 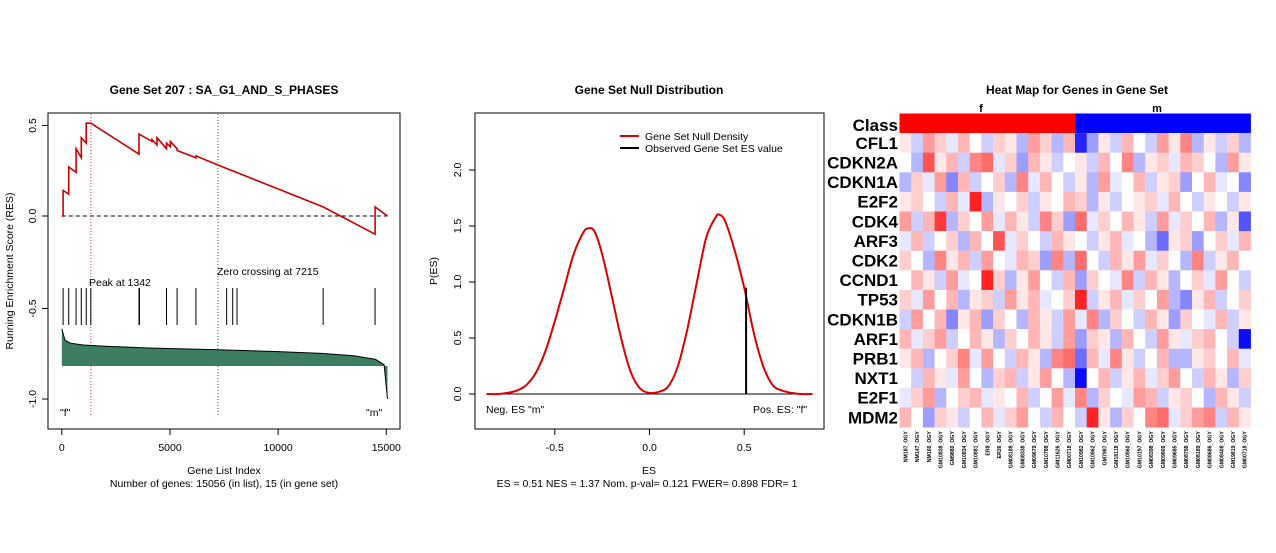 I want to click on x-tick-label: 0, so click(x=62, y=448).